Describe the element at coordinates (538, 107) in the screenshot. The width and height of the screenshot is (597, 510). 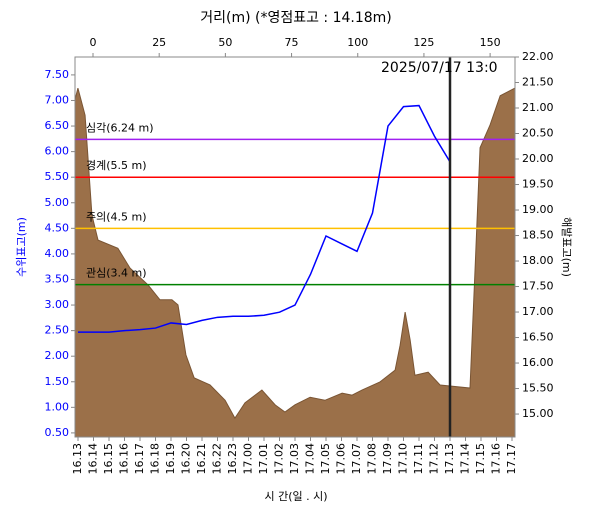
I see `y2-tick-label: 21.00` at that location.